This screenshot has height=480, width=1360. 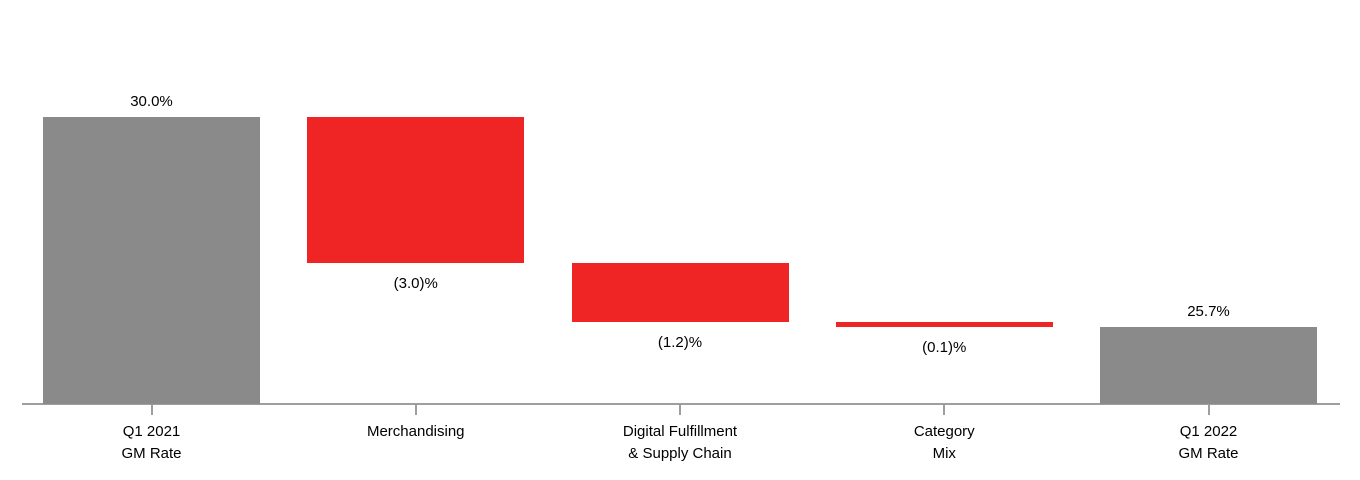 What do you see at coordinates (680, 453) in the screenshot?
I see `axis-label-line: & Supply Chain` at bounding box center [680, 453].